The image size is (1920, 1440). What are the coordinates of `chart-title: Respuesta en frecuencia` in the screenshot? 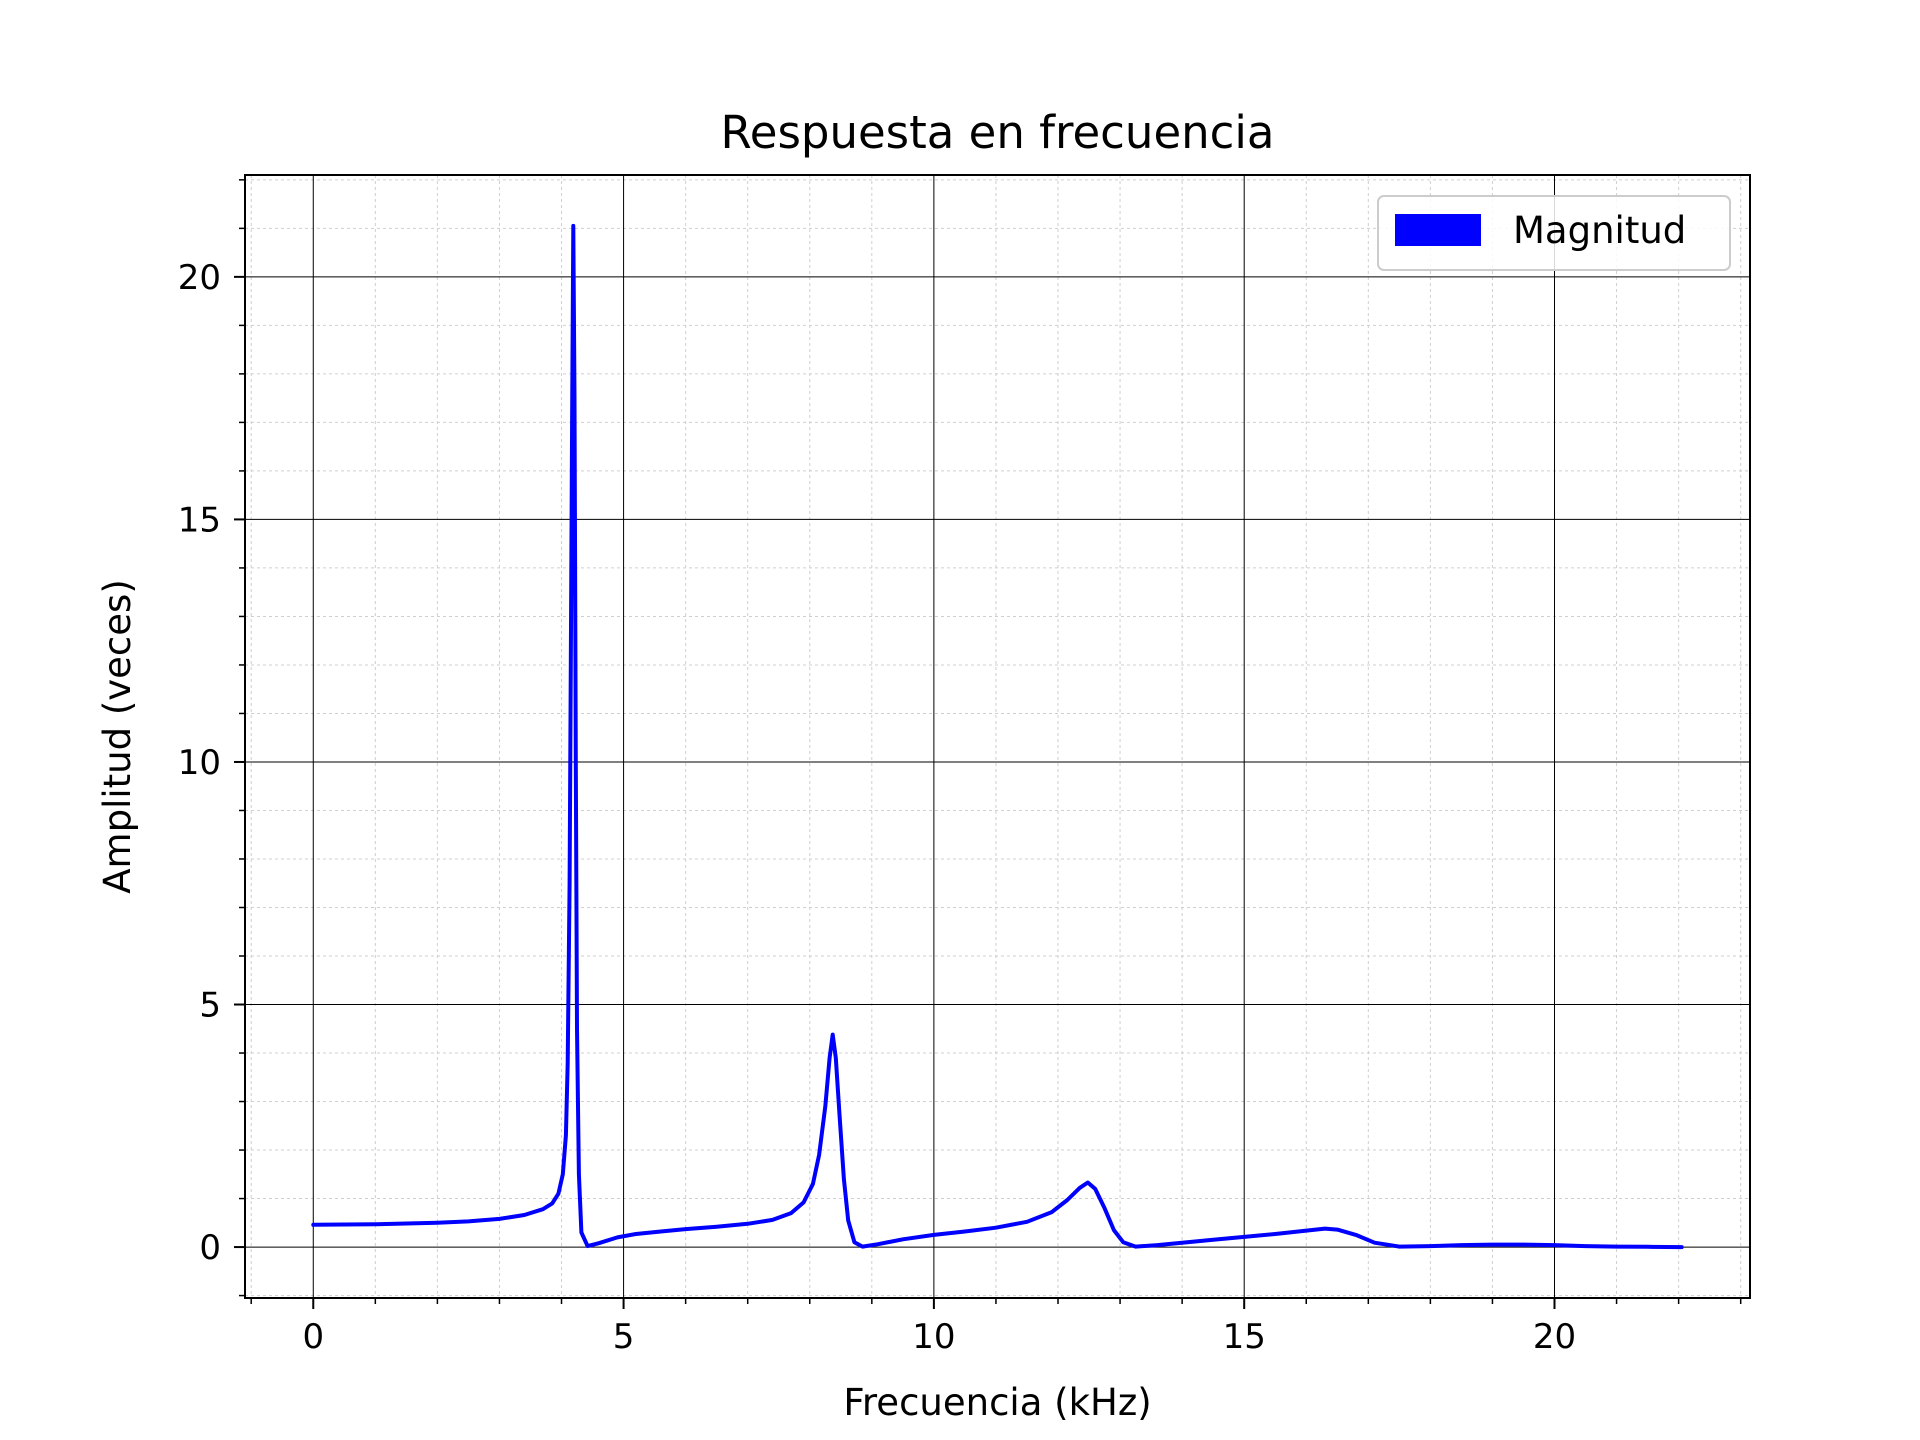 It's located at (998, 132).